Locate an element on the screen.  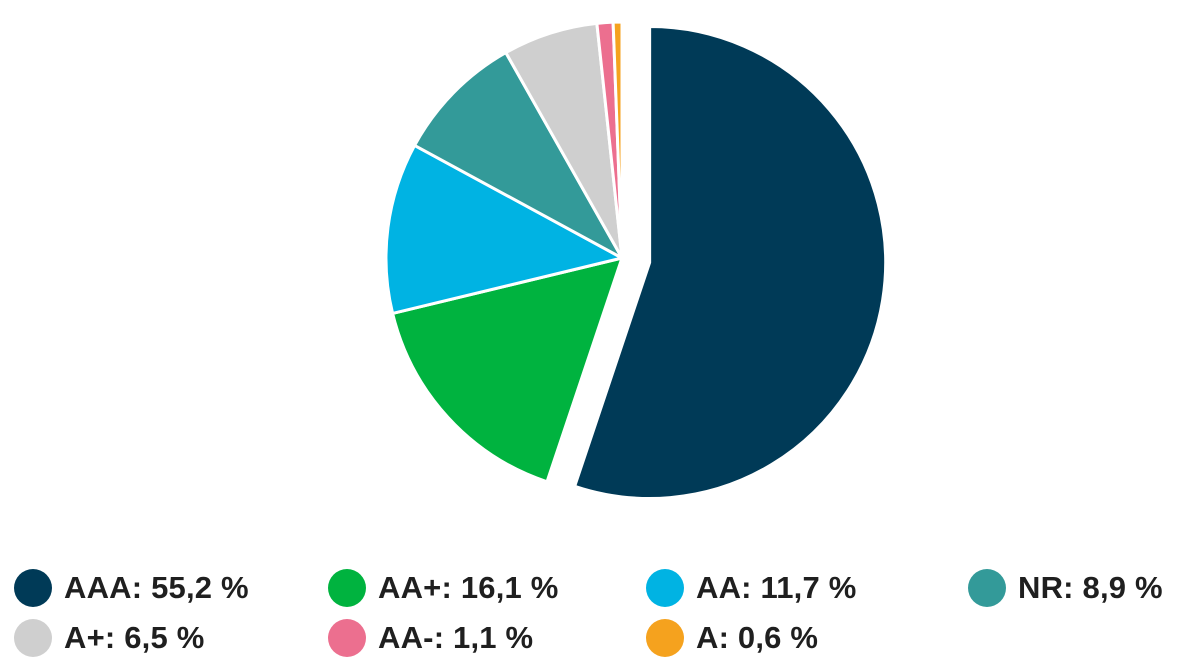
legend-item-nr: NR: 8,9 % is located at coordinates (1065, 588).